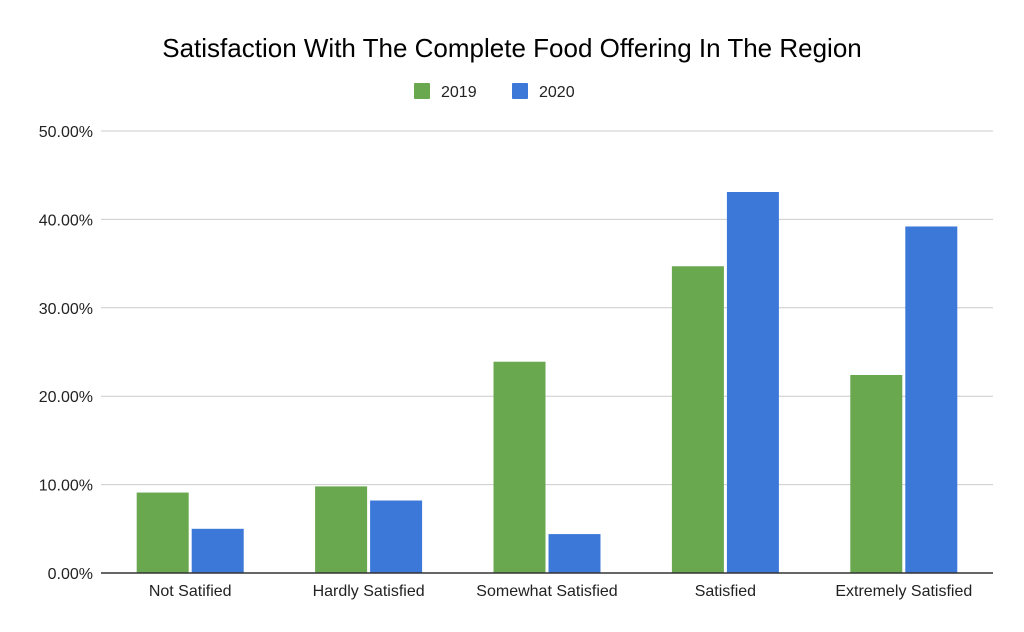 This screenshot has height=632, width=1024. Describe the element at coordinates (459, 92) in the screenshot. I see `legend-label-2019: 2019` at that location.